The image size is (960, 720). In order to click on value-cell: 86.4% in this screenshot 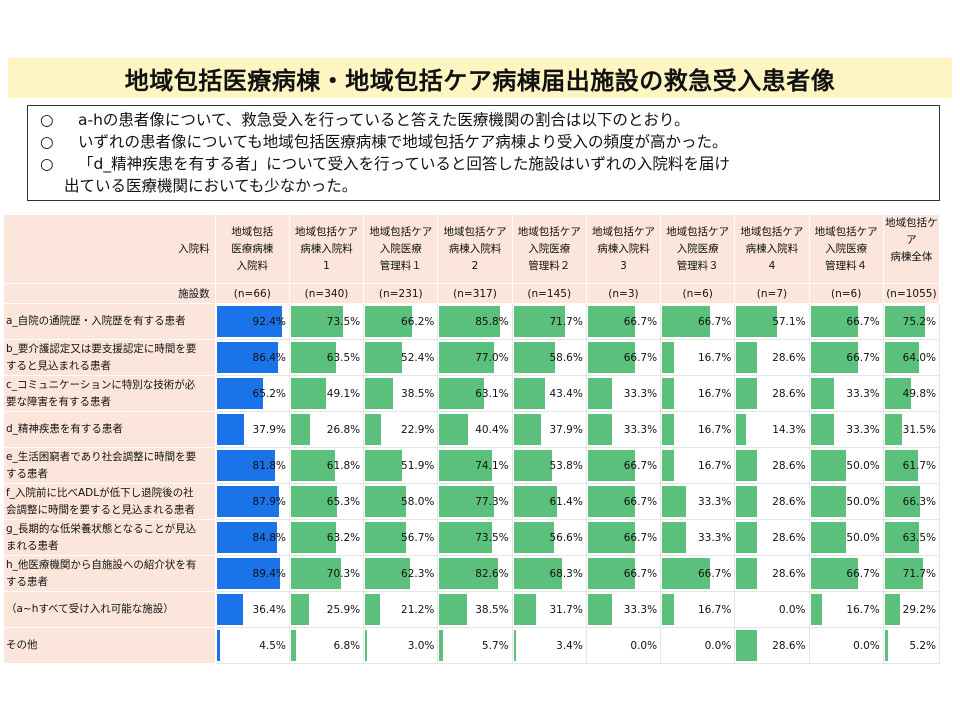, I will do `click(252, 357)`.